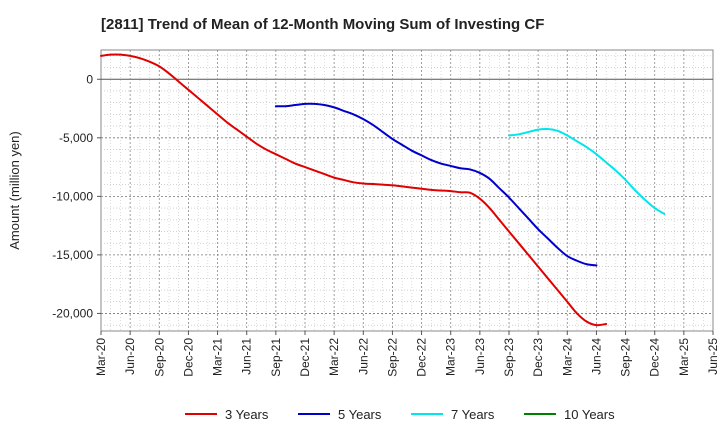 The height and width of the screenshot is (440, 720). Describe the element at coordinates (218, 357) in the screenshot. I see `x-tick-label: Mar-21` at that location.